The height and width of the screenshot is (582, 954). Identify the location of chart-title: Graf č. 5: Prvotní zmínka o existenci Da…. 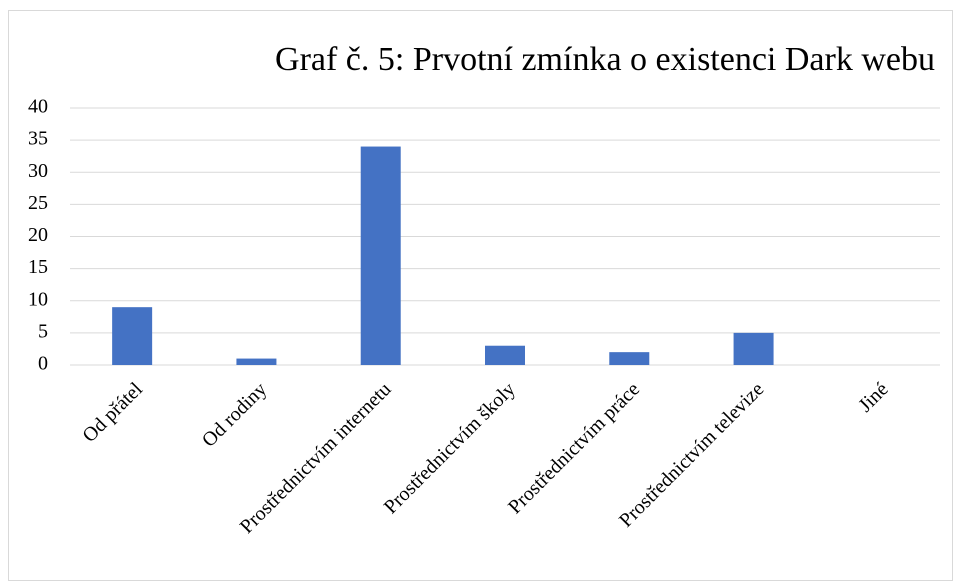
(605, 59).